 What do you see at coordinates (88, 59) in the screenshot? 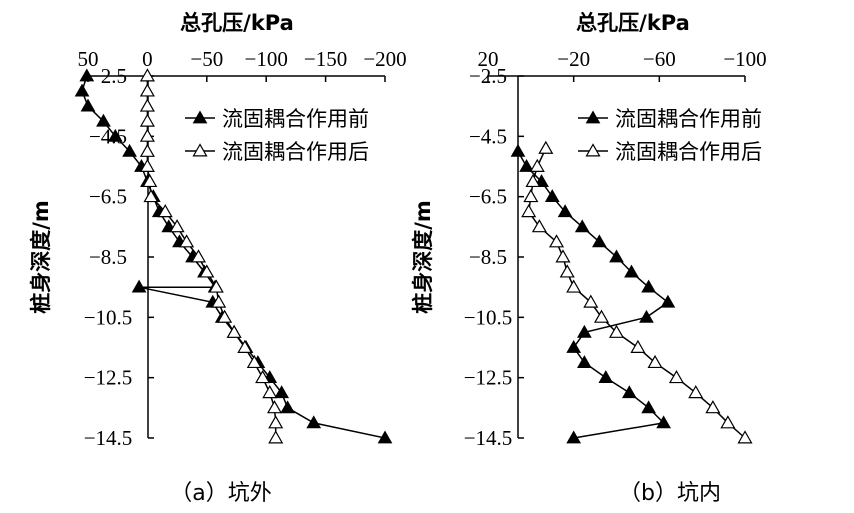
I see `x-tick-label: 50` at bounding box center [88, 59].